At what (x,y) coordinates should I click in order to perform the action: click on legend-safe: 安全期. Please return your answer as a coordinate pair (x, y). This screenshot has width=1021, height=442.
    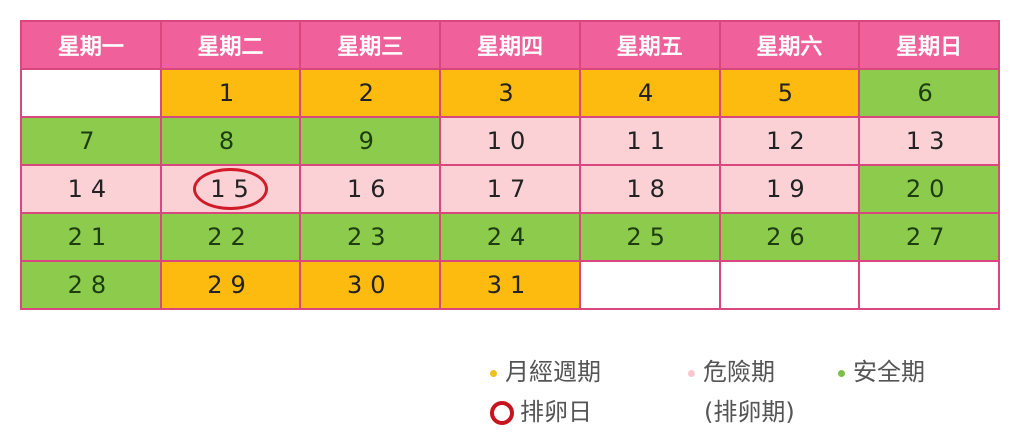
    Looking at the image, I should click on (881, 369).